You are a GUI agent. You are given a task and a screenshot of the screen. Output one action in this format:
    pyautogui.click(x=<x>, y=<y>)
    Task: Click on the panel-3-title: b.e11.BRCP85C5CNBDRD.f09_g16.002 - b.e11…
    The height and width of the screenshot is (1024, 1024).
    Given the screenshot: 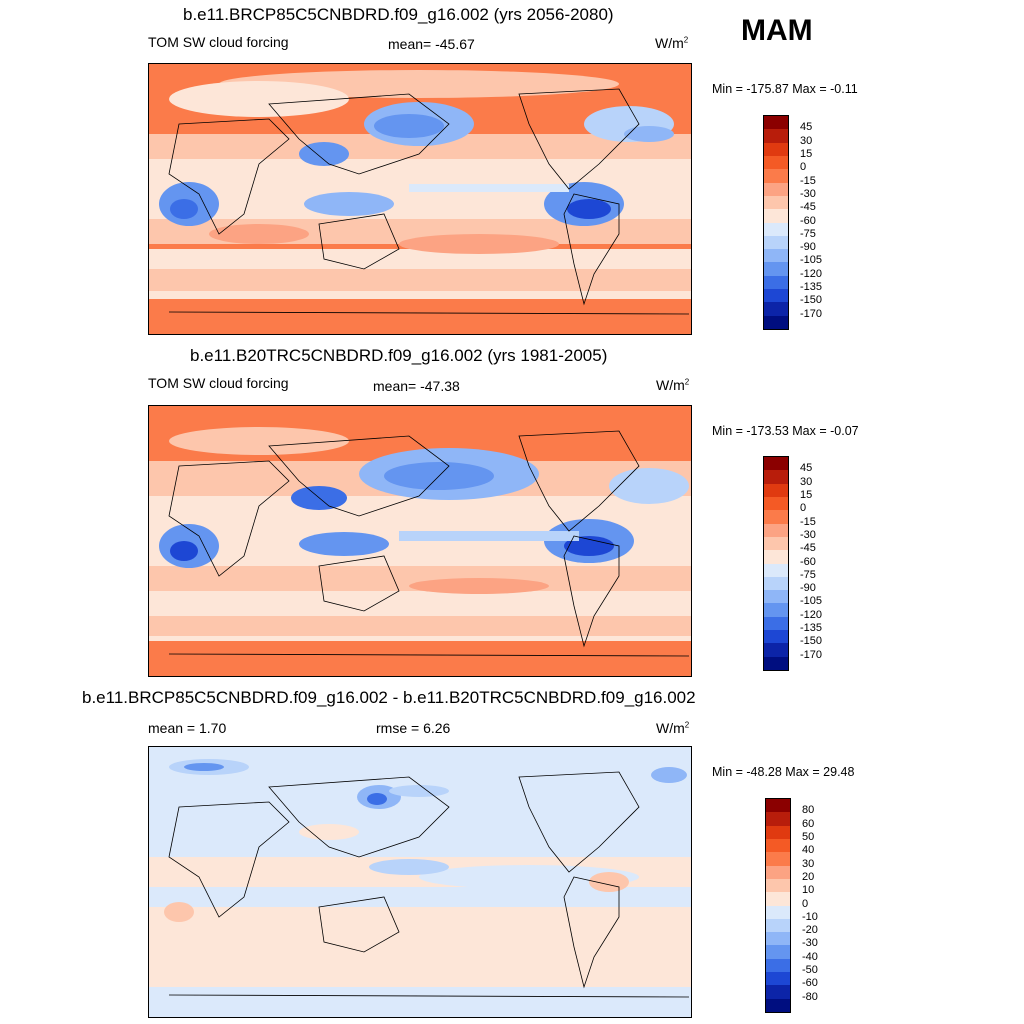 What is the action you would take?
    pyautogui.click(x=389, y=697)
    